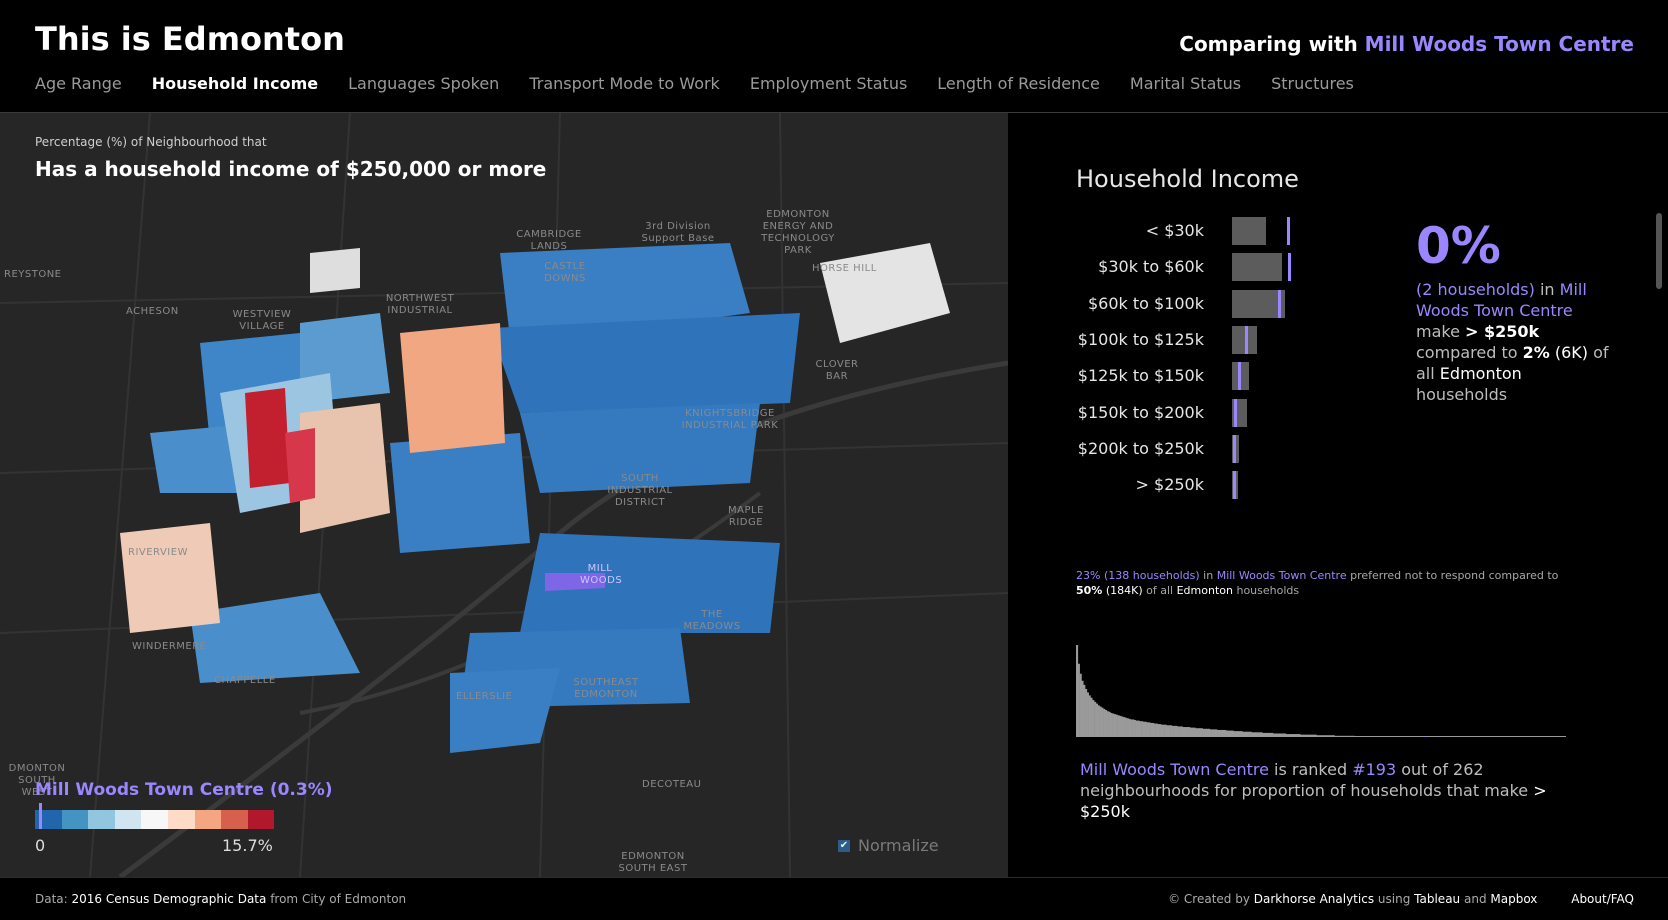 The width and height of the screenshot is (1668, 920). What do you see at coordinates (1536, 352) in the screenshot?
I see `summary-city-pct: 2%` at bounding box center [1536, 352].